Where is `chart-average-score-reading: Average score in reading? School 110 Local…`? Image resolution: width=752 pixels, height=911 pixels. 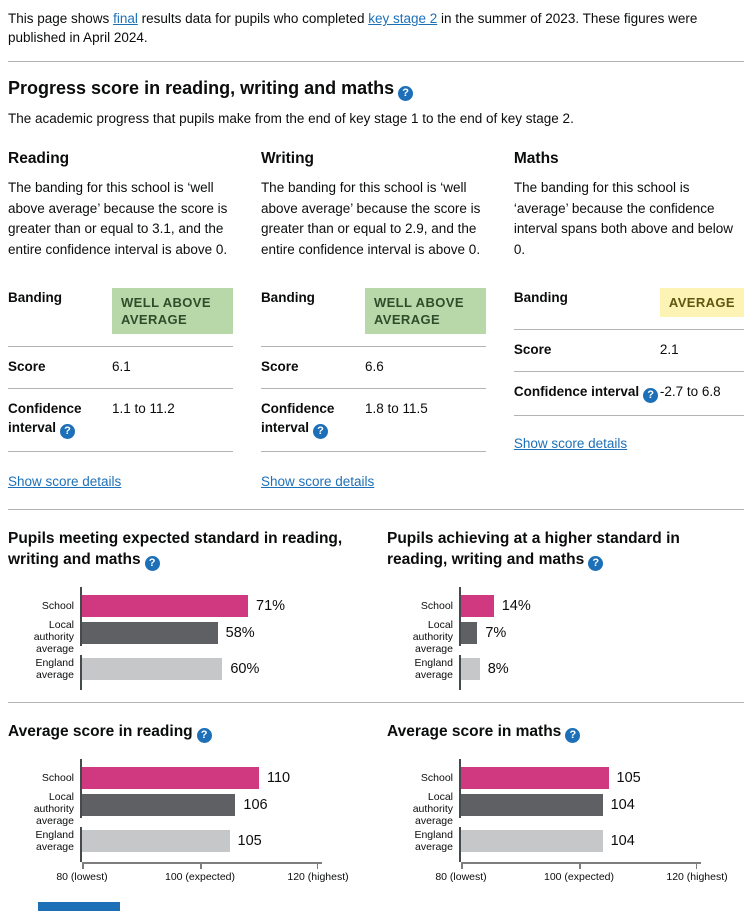
chart-average-score-reading: Average score in reading? School 110 Local… is located at coordinates (186, 794).